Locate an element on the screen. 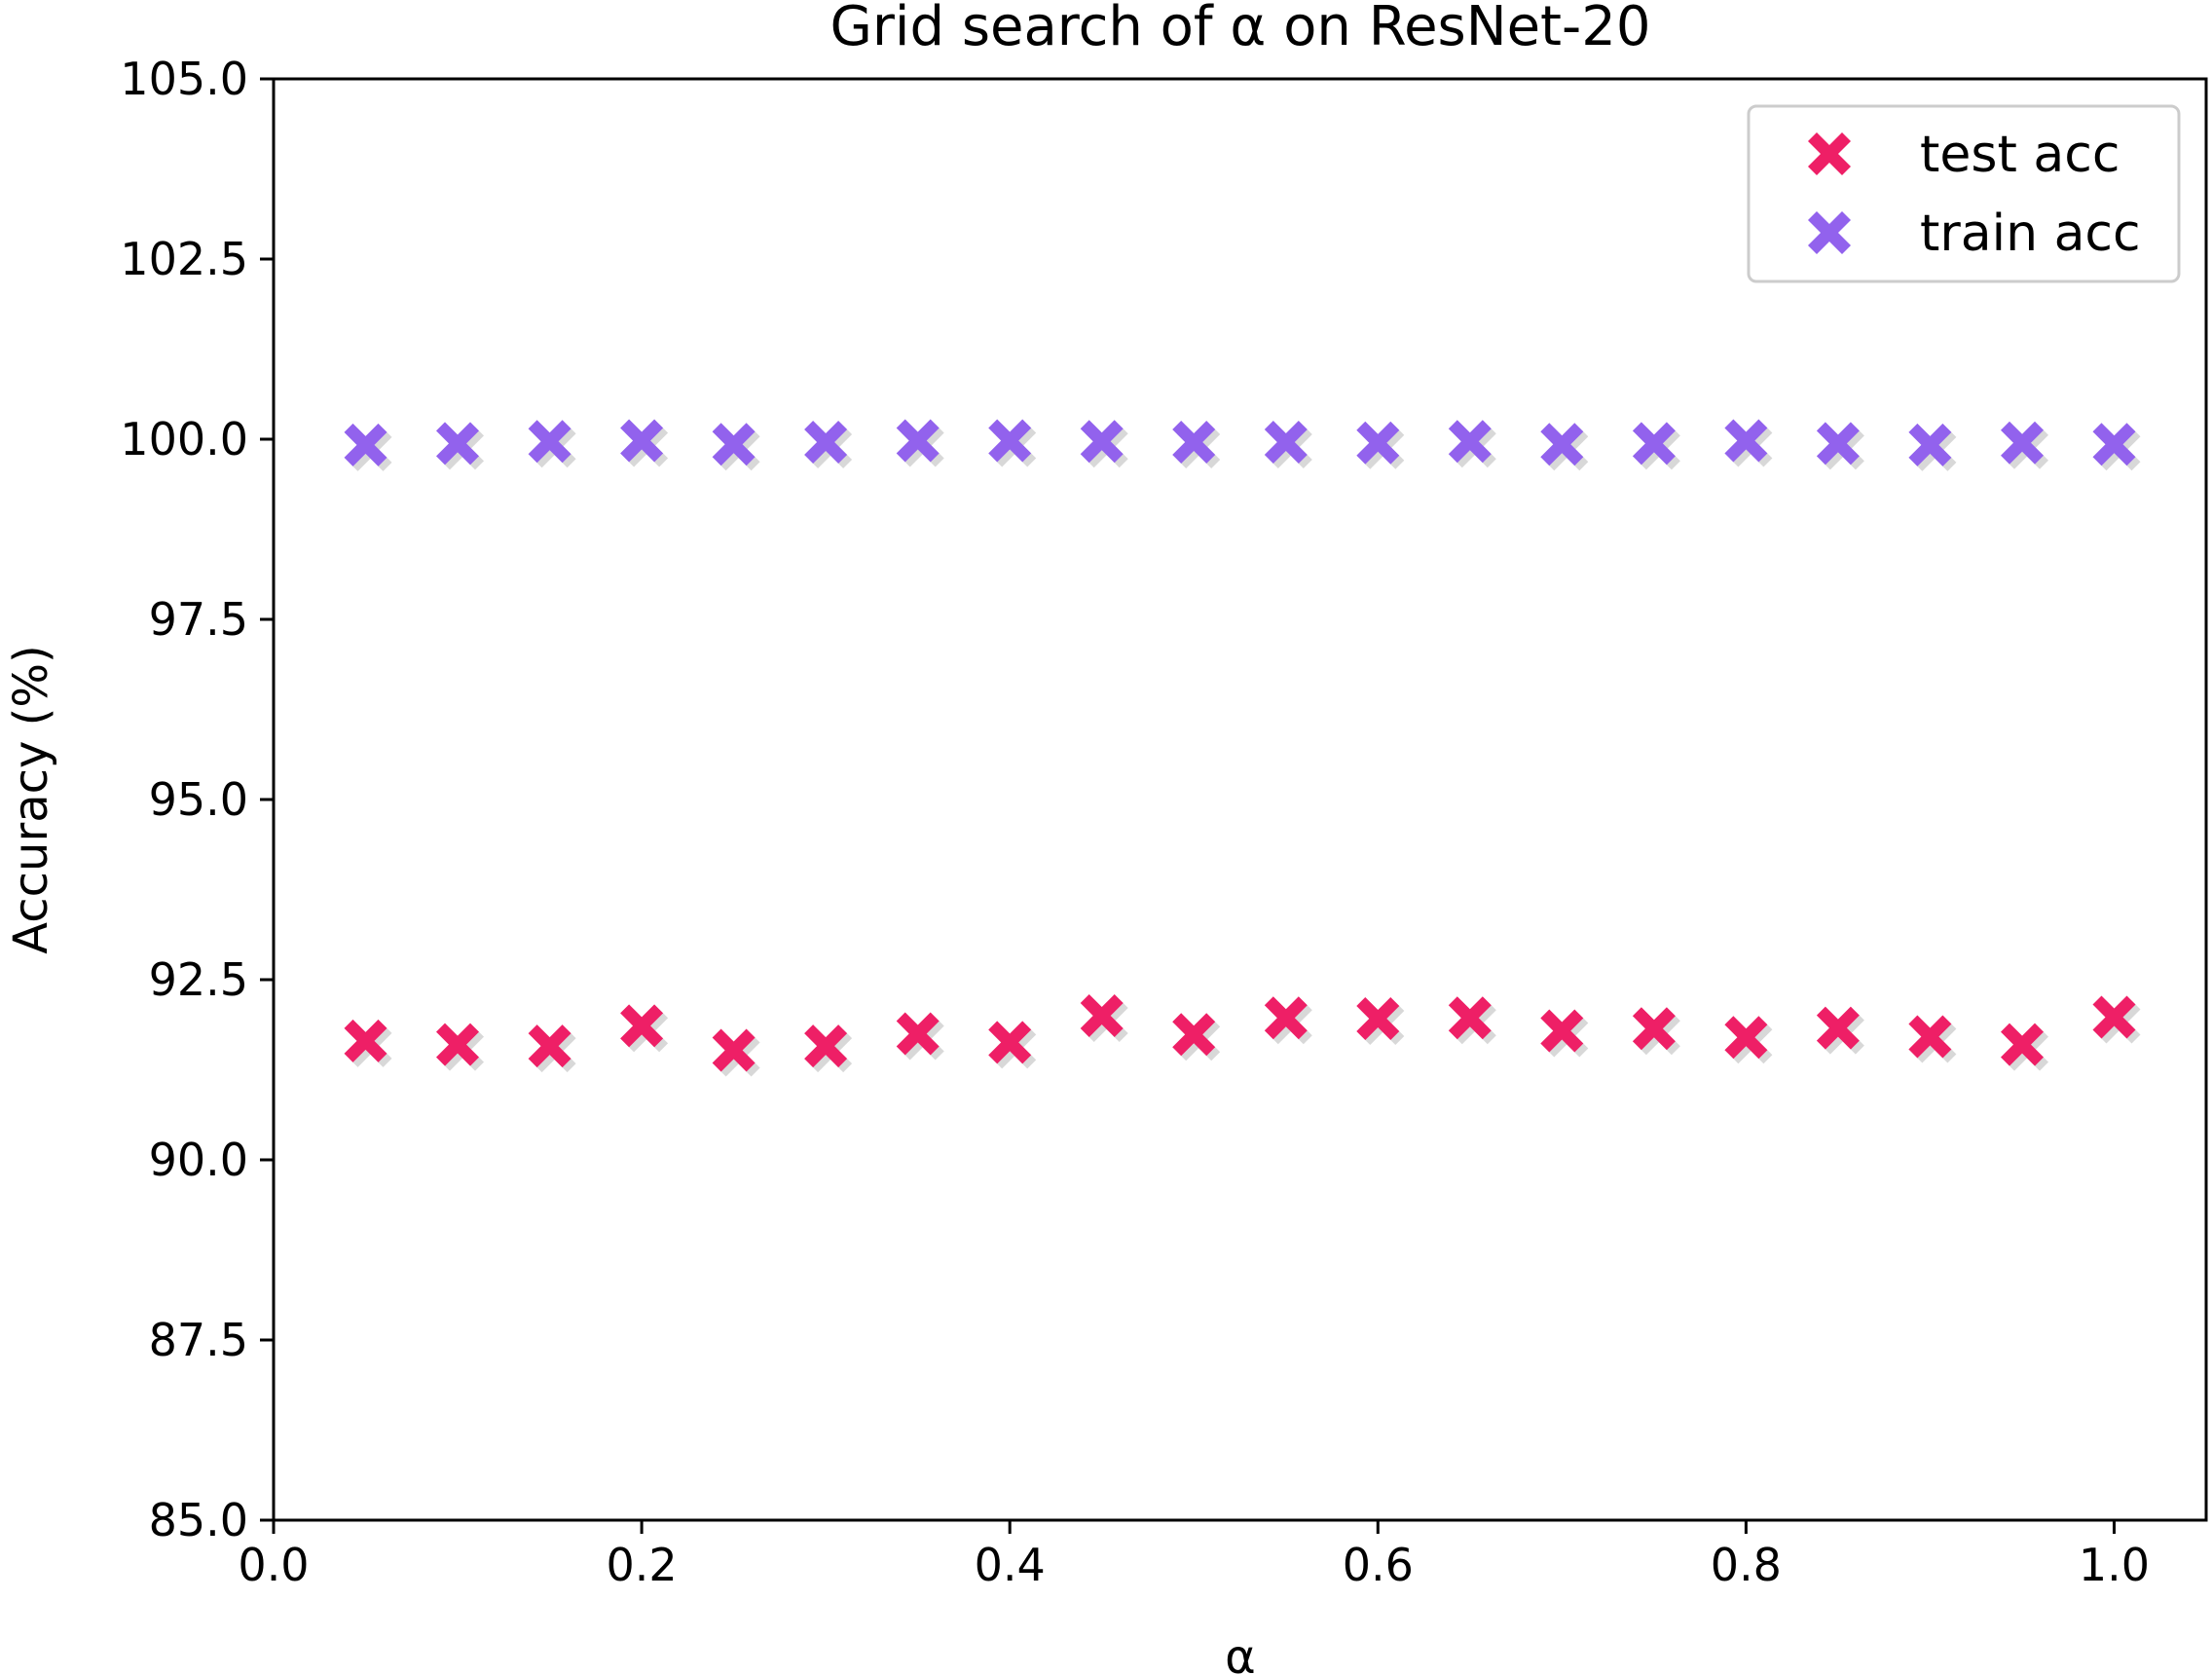 This screenshot has height=1675, width=2212. chart-title: Grid search of α on ResNet-20 is located at coordinates (1240, 29).